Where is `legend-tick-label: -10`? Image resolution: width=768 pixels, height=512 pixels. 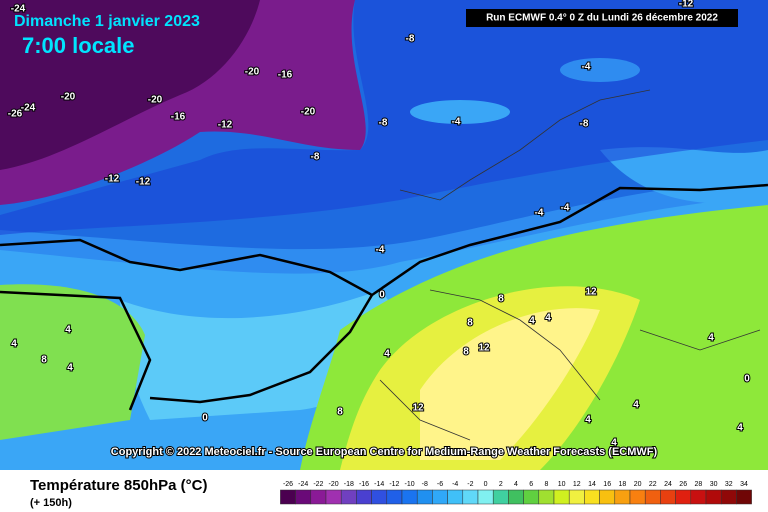
legend-tick-label: -10 is located at coordinates (410, 484).